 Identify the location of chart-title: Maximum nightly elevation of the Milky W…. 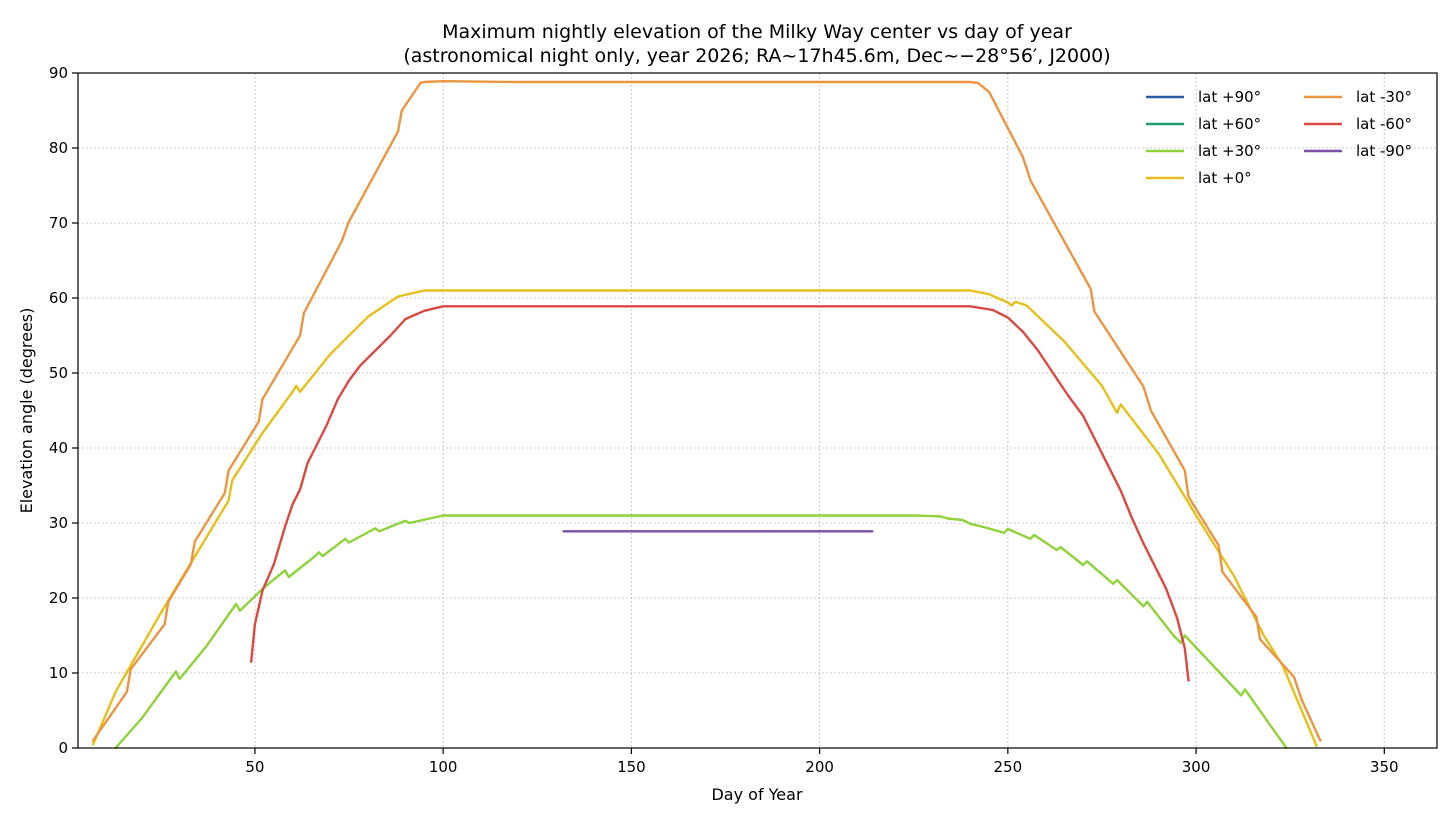
(757, 32).